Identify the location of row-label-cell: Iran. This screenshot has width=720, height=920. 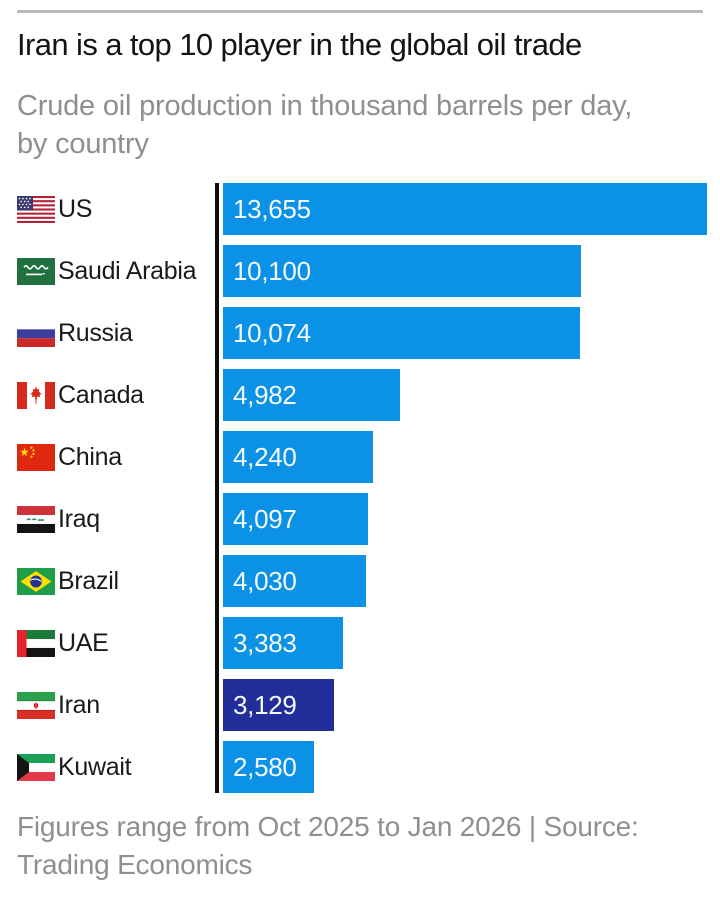
(118, 705).